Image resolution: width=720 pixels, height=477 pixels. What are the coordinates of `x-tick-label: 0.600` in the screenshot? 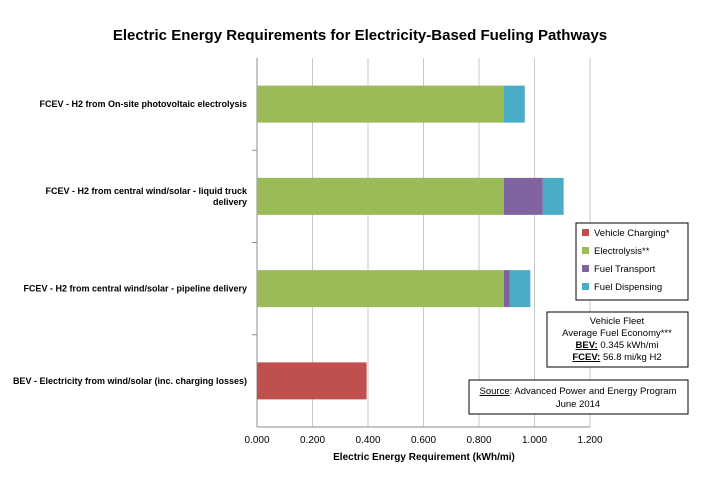 It's located at (423, 440).